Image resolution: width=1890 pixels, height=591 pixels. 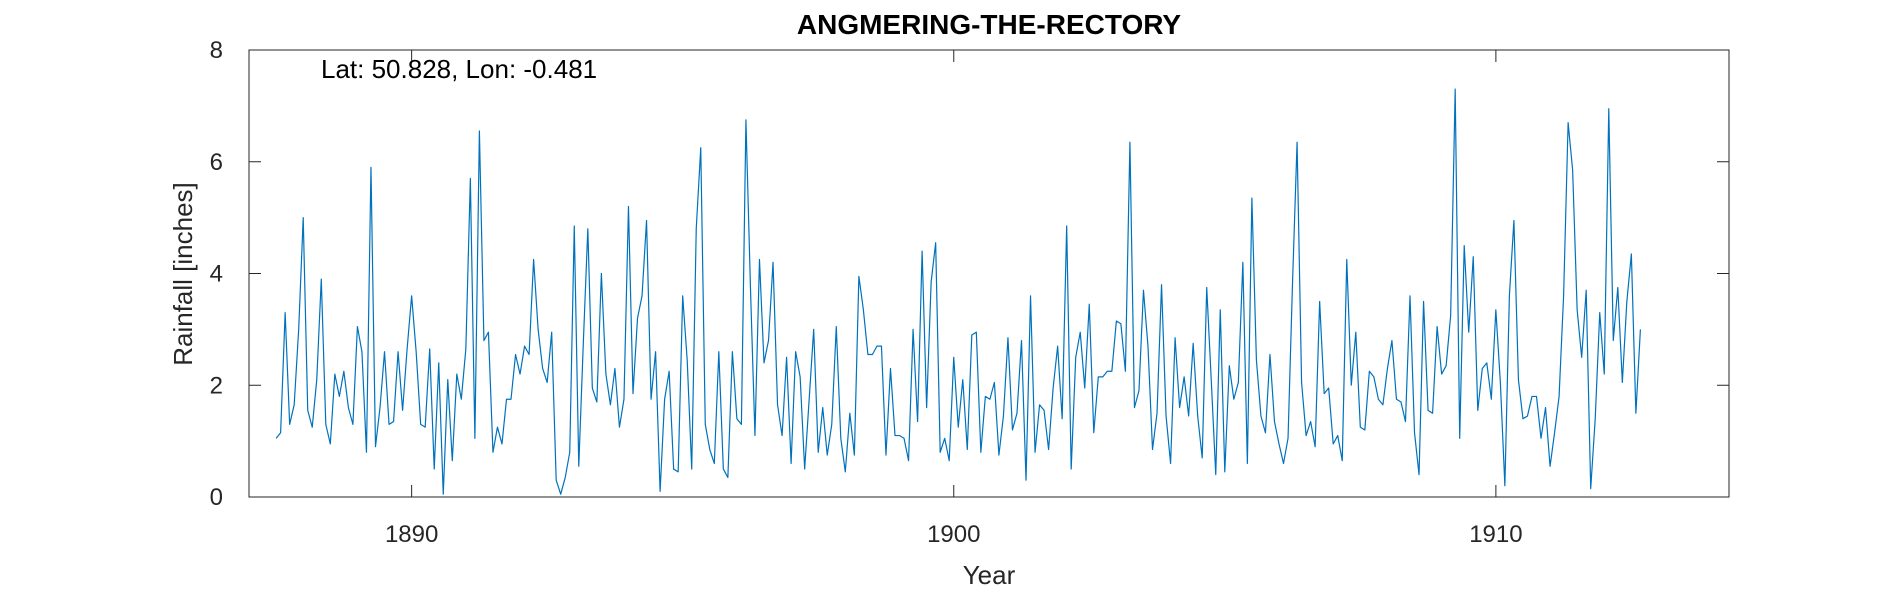 What do you see at coordinates (989, 24) in the screenshot?
I see `chart-title: ANGMERING-THE-RECTORY` at bounding box center [989, 24].